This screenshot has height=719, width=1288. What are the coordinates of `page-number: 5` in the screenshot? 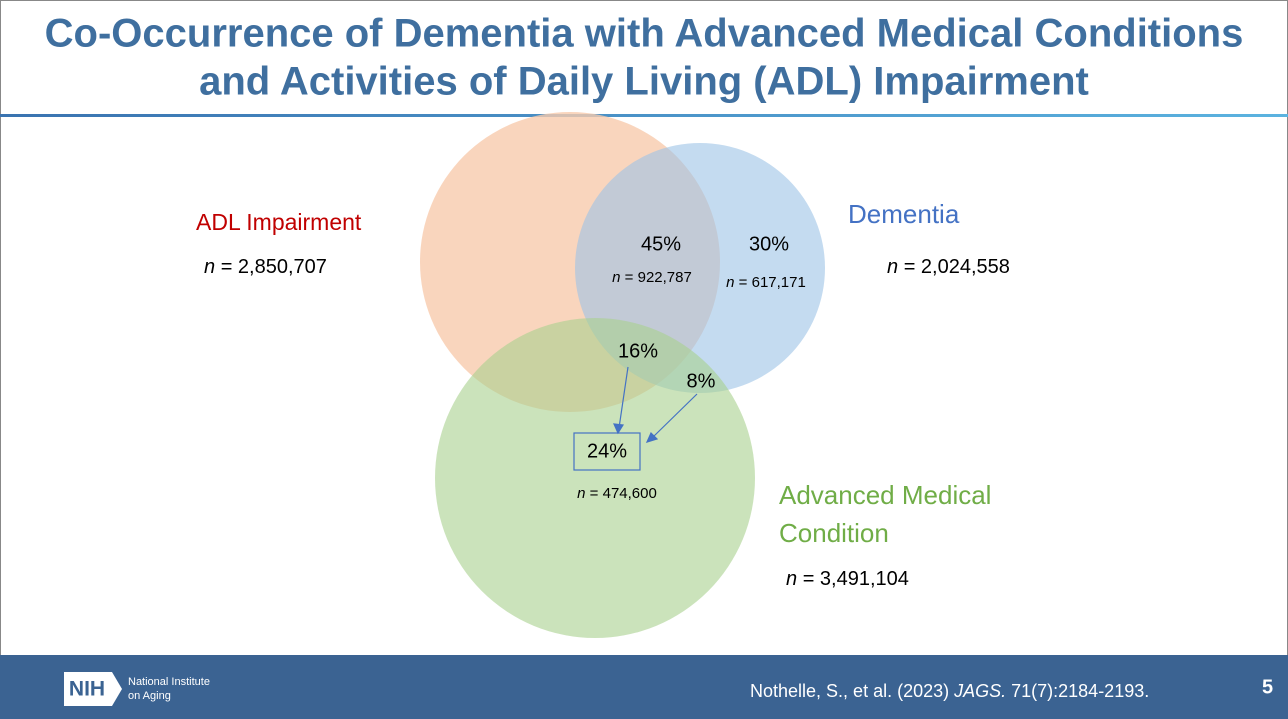 It's located at (1267, 687).